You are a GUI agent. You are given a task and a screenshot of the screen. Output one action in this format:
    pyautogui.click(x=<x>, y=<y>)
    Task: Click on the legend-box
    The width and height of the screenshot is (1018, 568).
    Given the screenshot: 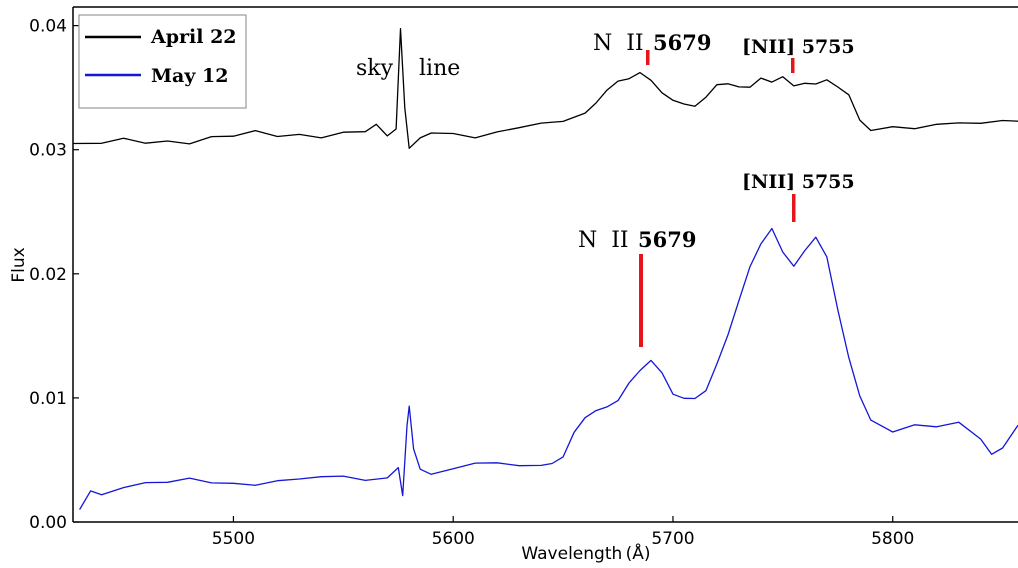 What is the action you would take?
    pyautogui.click(x=162, y=61)
    